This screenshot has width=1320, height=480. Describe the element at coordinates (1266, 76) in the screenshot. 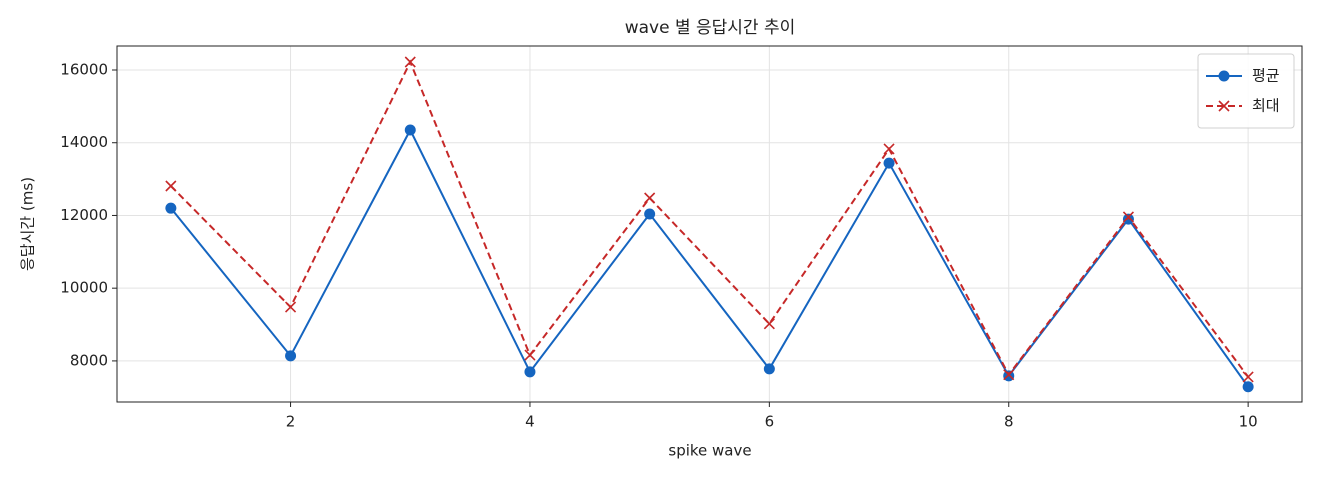

I see `legend-label: 평균` at that location.